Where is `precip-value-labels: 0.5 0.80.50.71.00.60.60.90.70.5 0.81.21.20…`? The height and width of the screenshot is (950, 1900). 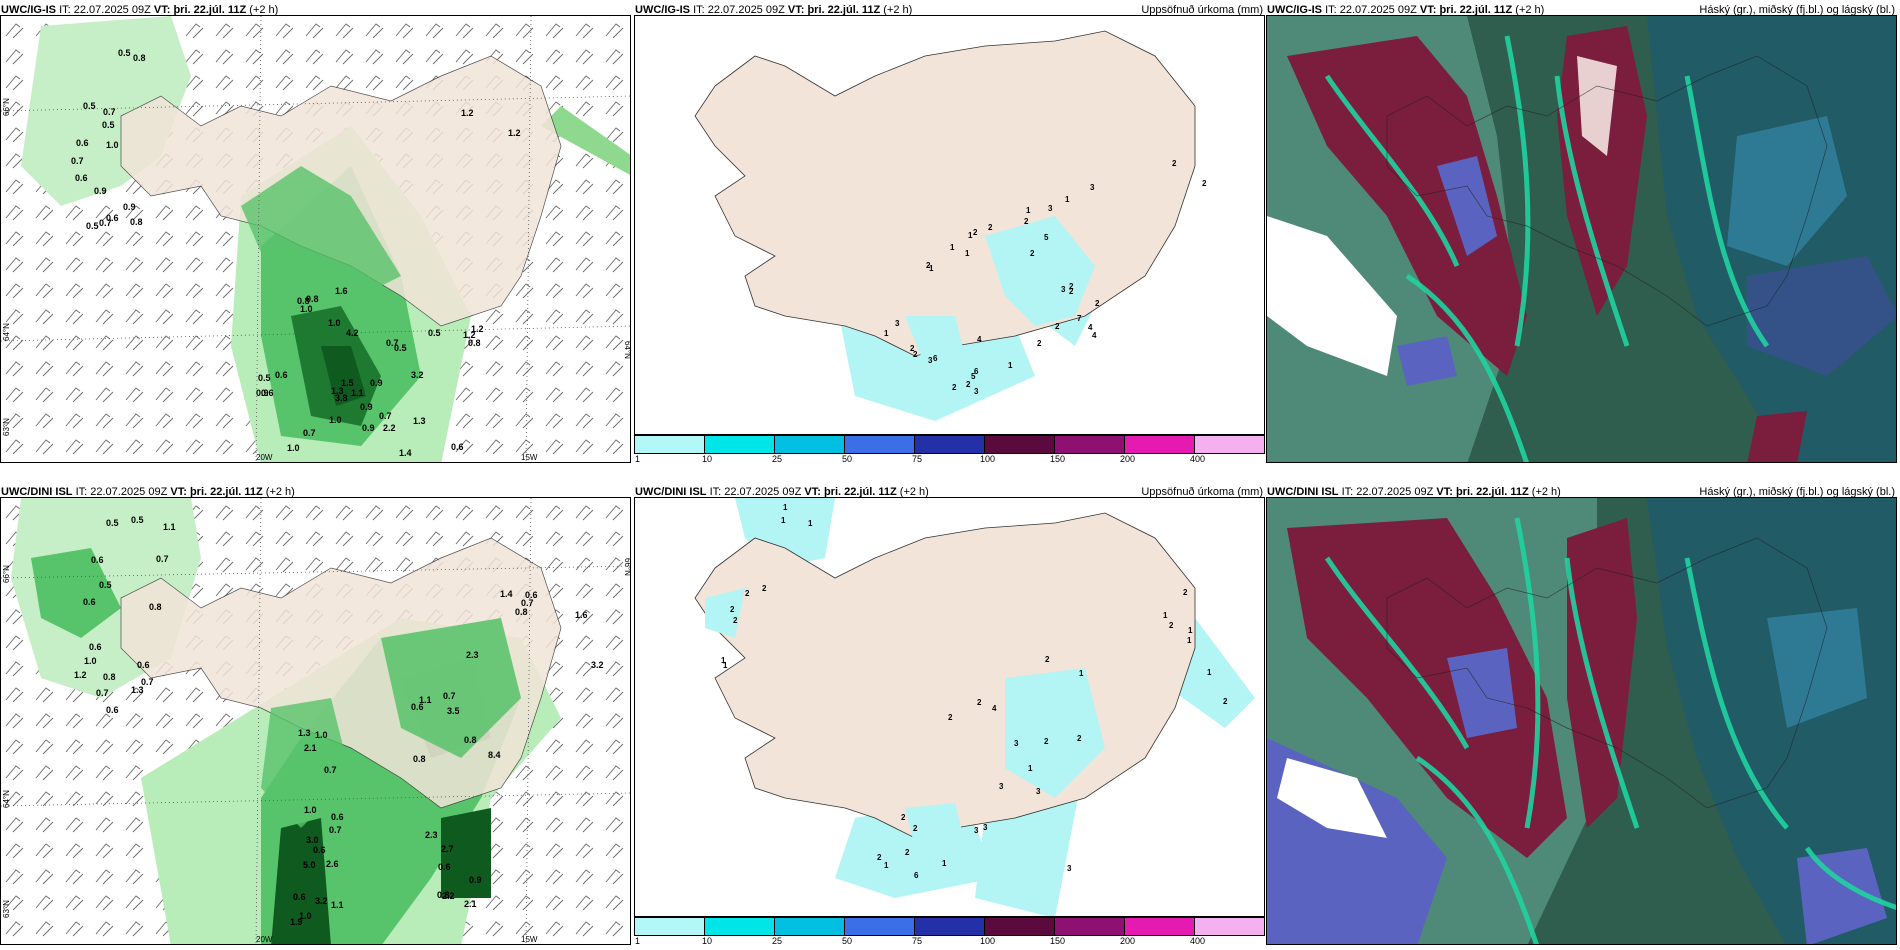
precip-value-labels: 0.5 0.80.50.71.00.60.60.90.70.5 0.81.21.20… is located at coordinates (296, 253).